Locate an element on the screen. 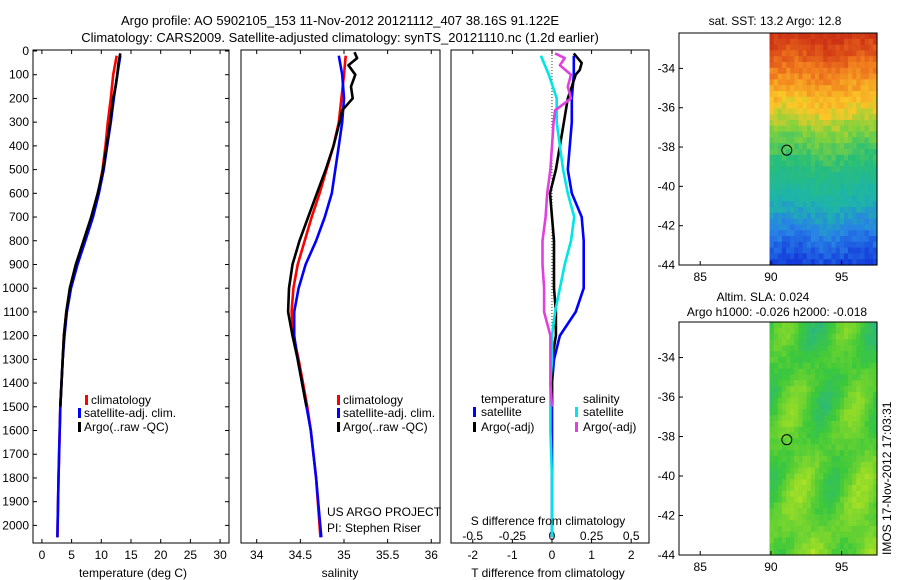 This screenshot has width=900, height=580. map-y-tick-label: -40 is located at coordinates (667, 476).